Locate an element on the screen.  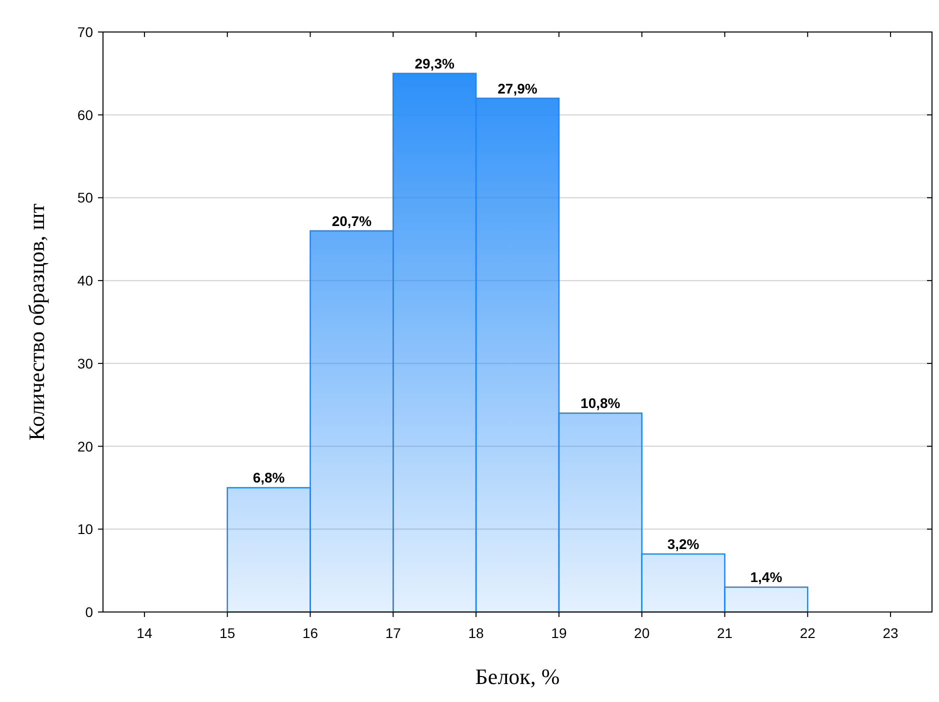
y-tick-label: 30 is located at coordinates (85, 363).